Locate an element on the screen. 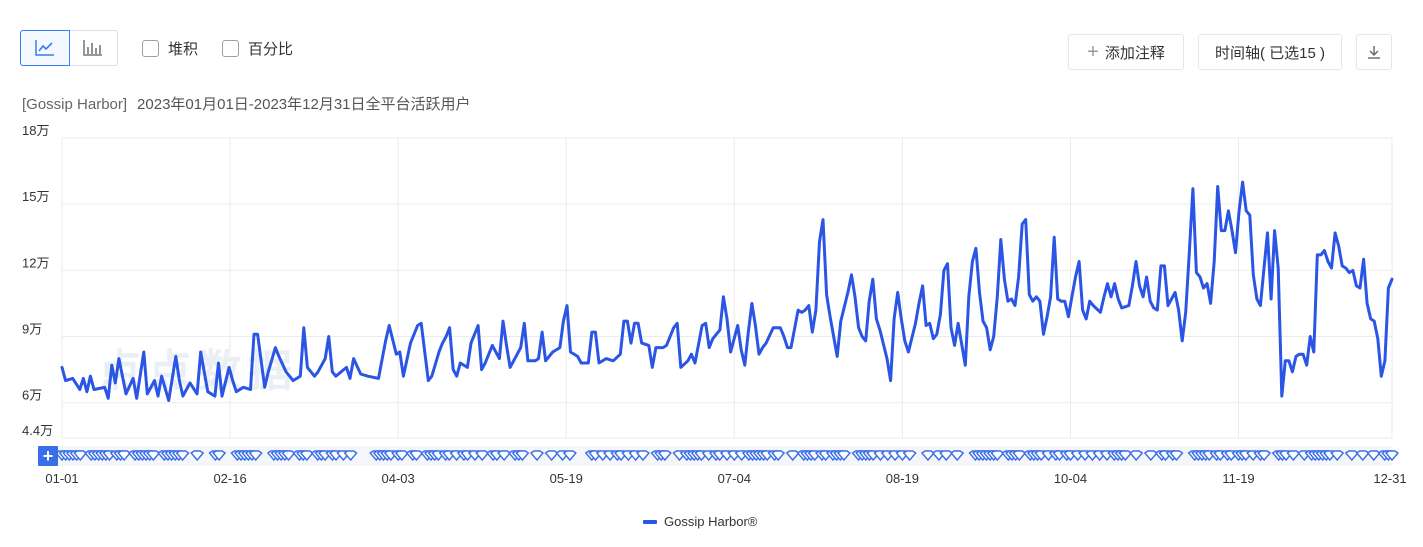 The width and height of the screenshot is (1423, 547). y-tick-label: 9万 is located at coordinates (32, 329).